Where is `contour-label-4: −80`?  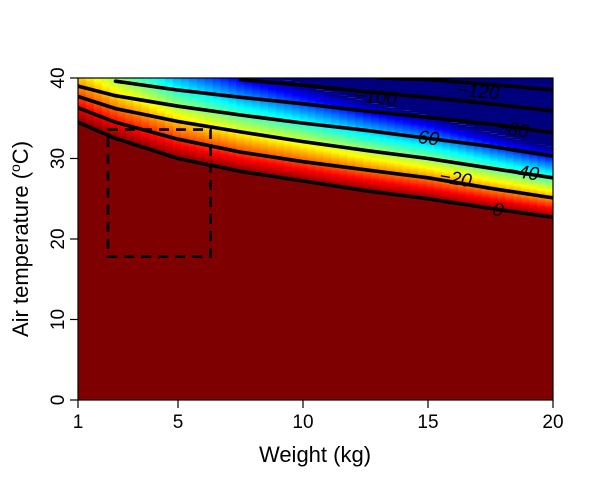 contour-label-4: −80 is located at coordinates (512, 129).